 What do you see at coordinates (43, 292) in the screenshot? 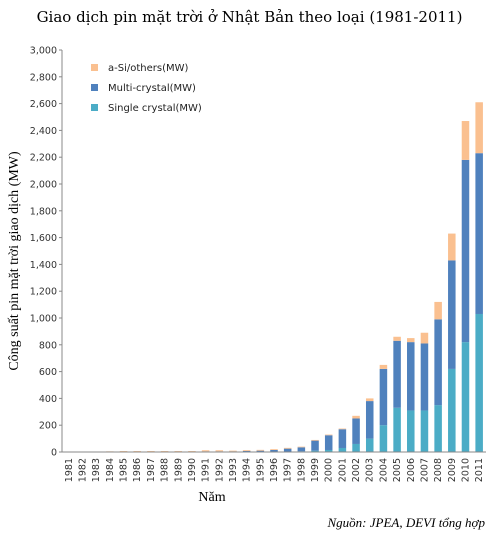
I see `y-tick-label: 1,200` at bounding box center [43, 292].